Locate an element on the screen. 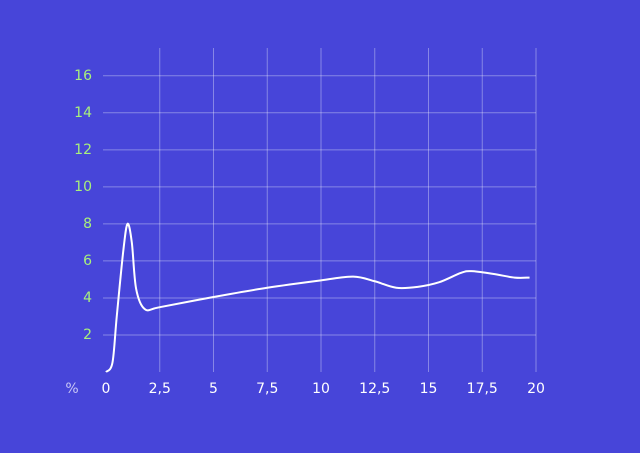 Image resolution: width=640 pixels, height=453 pixels. y-tick-label: 6 is located at coordinates (87, 261).